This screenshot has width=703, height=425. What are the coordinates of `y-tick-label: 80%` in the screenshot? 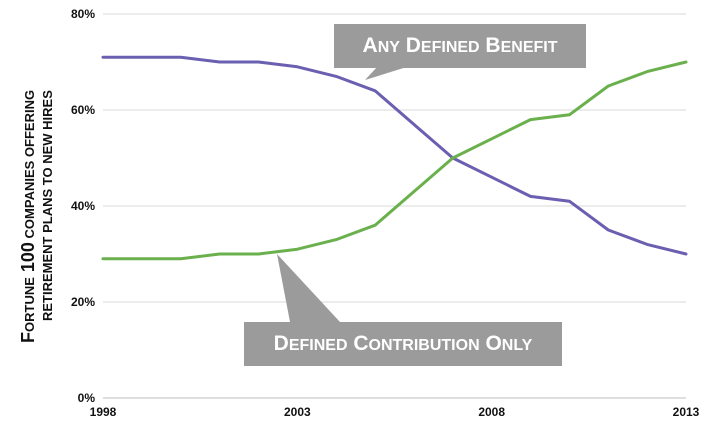 It's located at (83, 14).